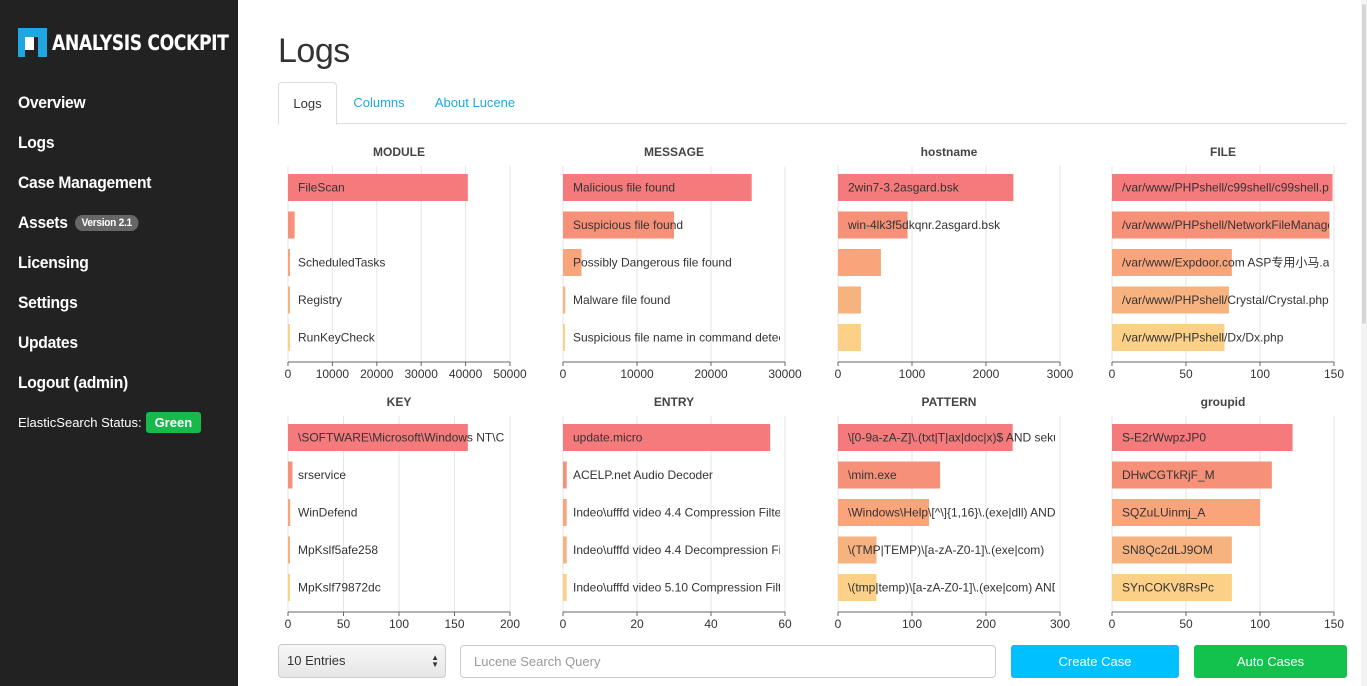 This screenshot has height=686, width=1367. What do you see at coordinates (1060, 624) in the screenshot?
I see `tick-label: 300` at bounding box center [1060, 624].